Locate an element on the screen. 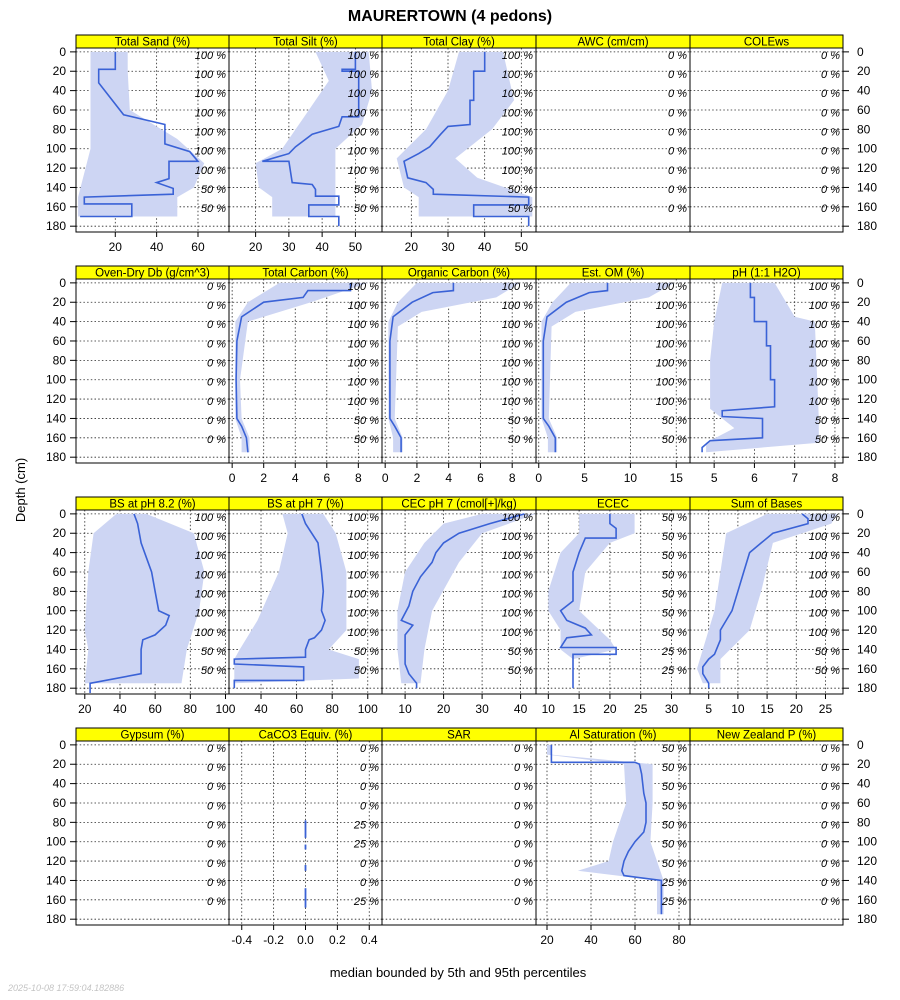 The height and width of the screenshot is (1000, 900). y-tick-label-left: 120 is located at coordinates (56, 399).